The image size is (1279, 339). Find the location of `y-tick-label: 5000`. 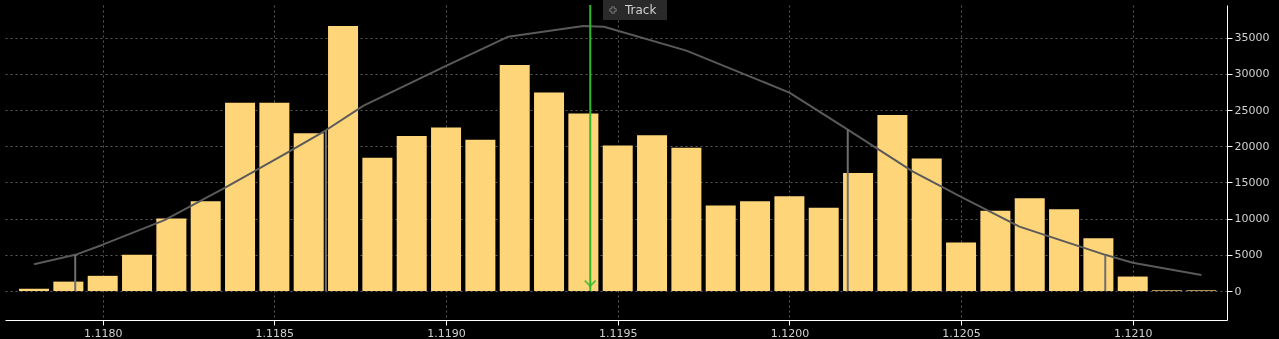

y-tick-label: 5000 is located at coordinates (1248, 255).